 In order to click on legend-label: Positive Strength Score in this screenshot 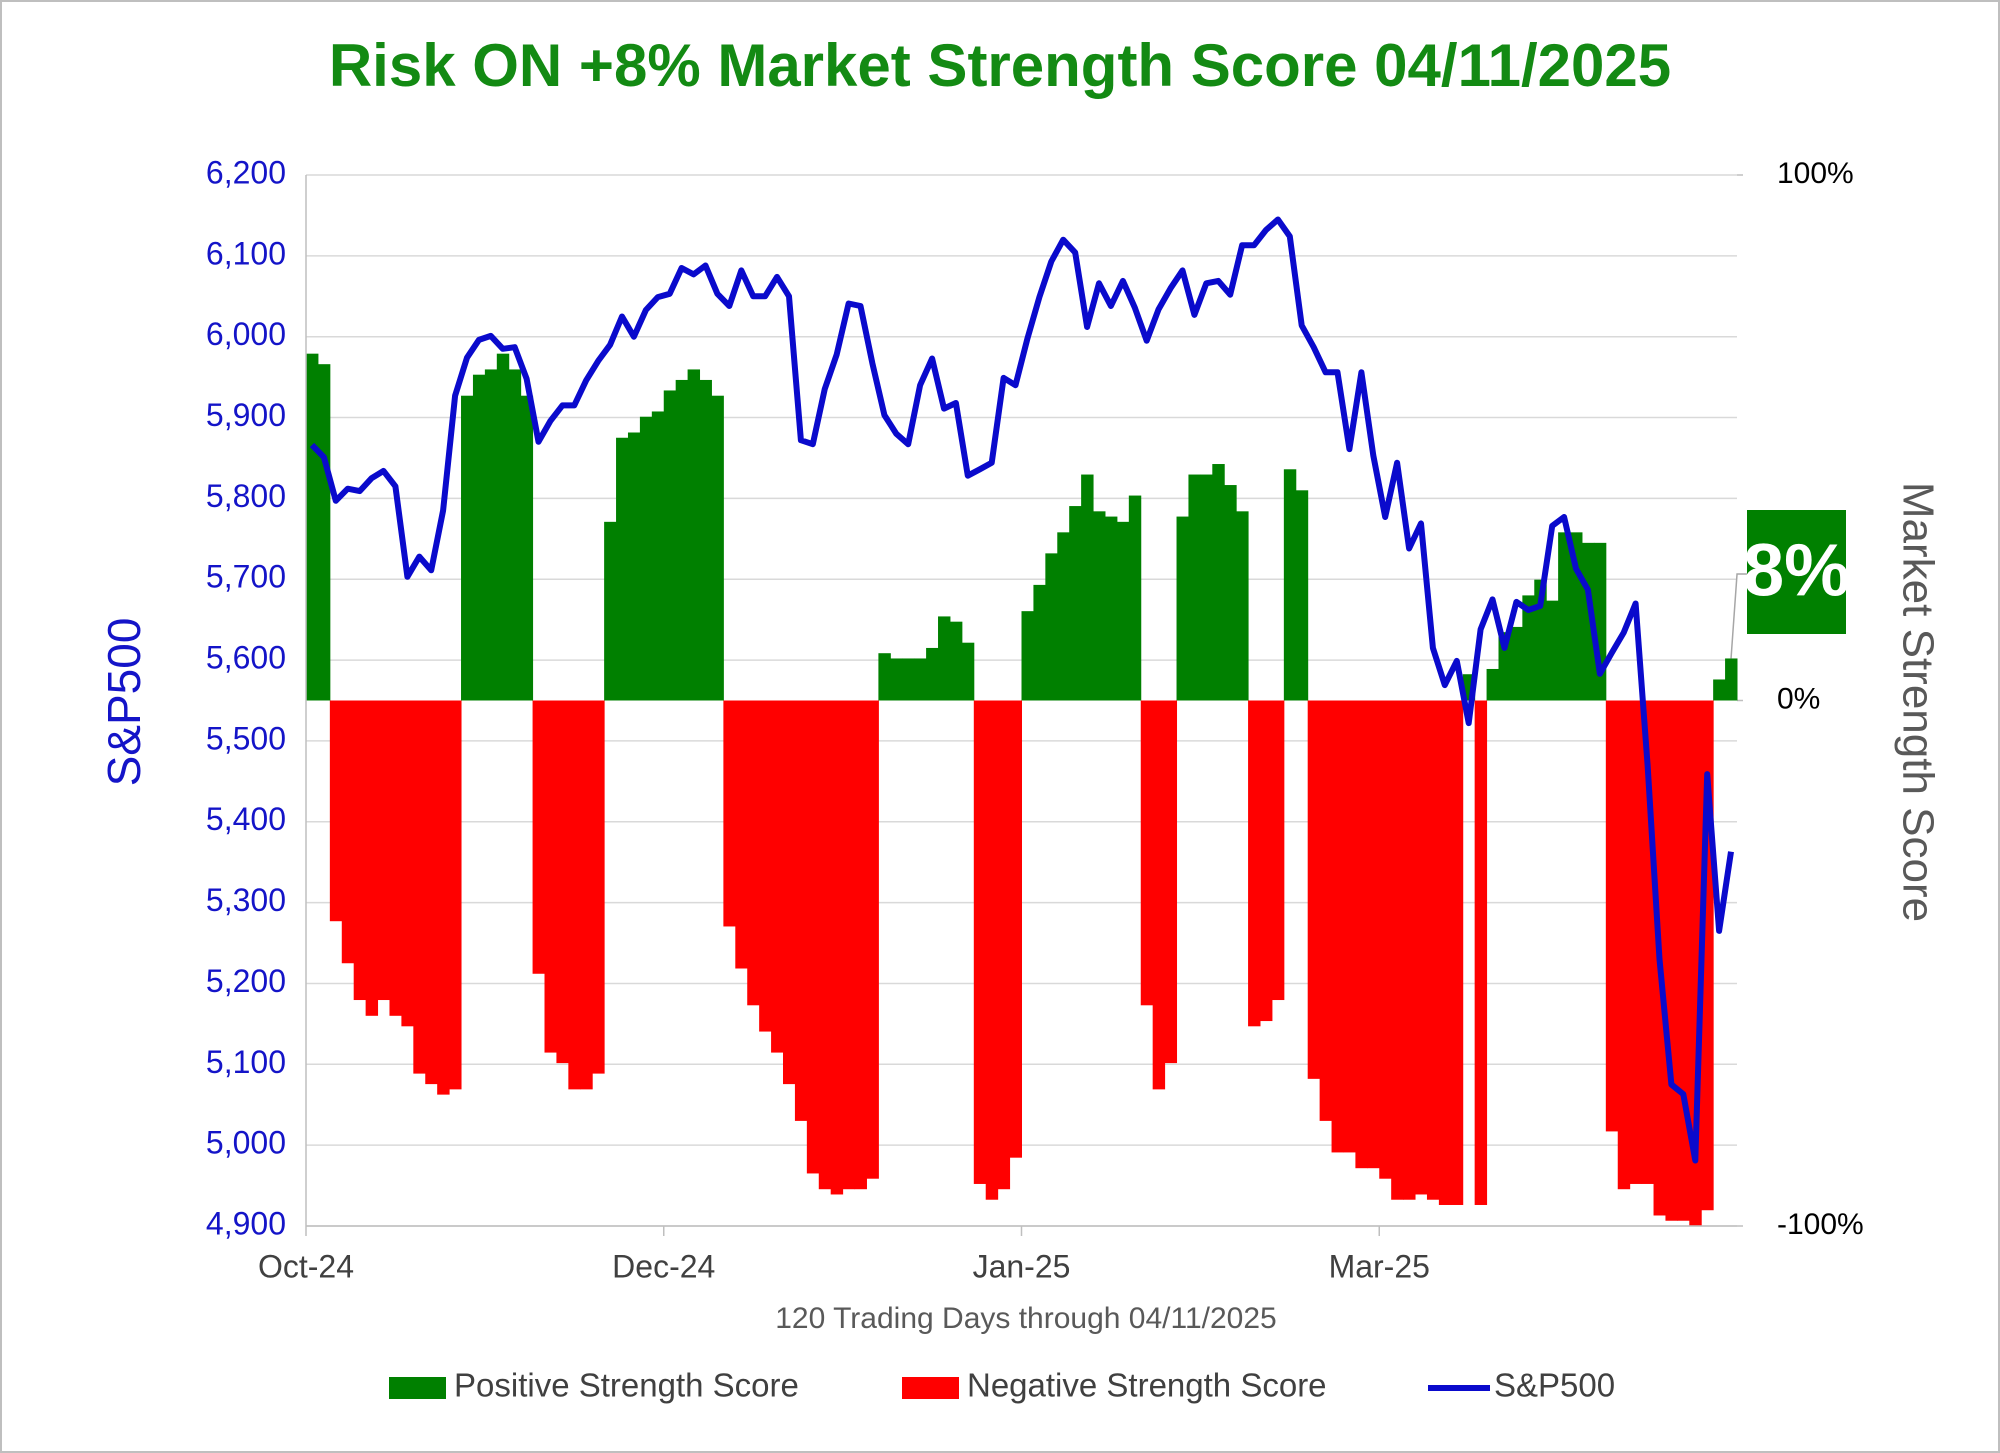, I will do `click(626, 1385)`.